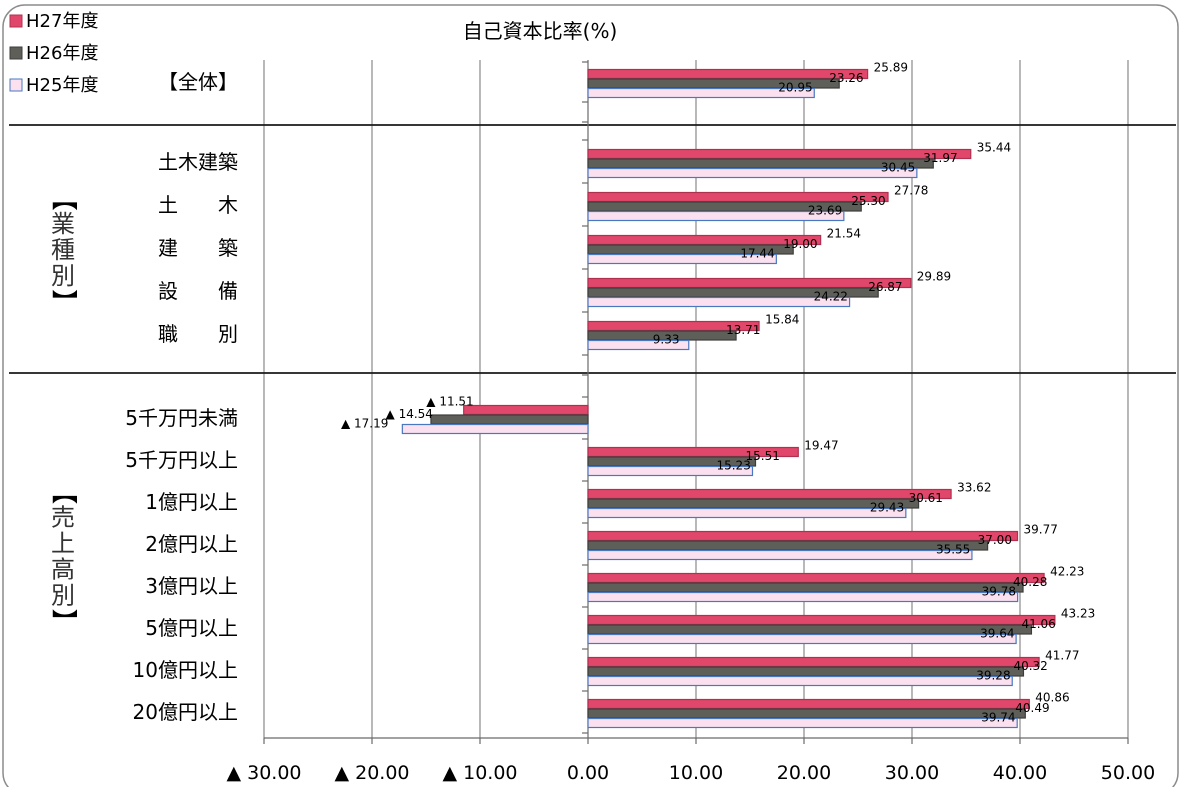 The image size is (1181, 787). I want to click on data-label-g1-i3-s2: 24.22, so click(831, 297).